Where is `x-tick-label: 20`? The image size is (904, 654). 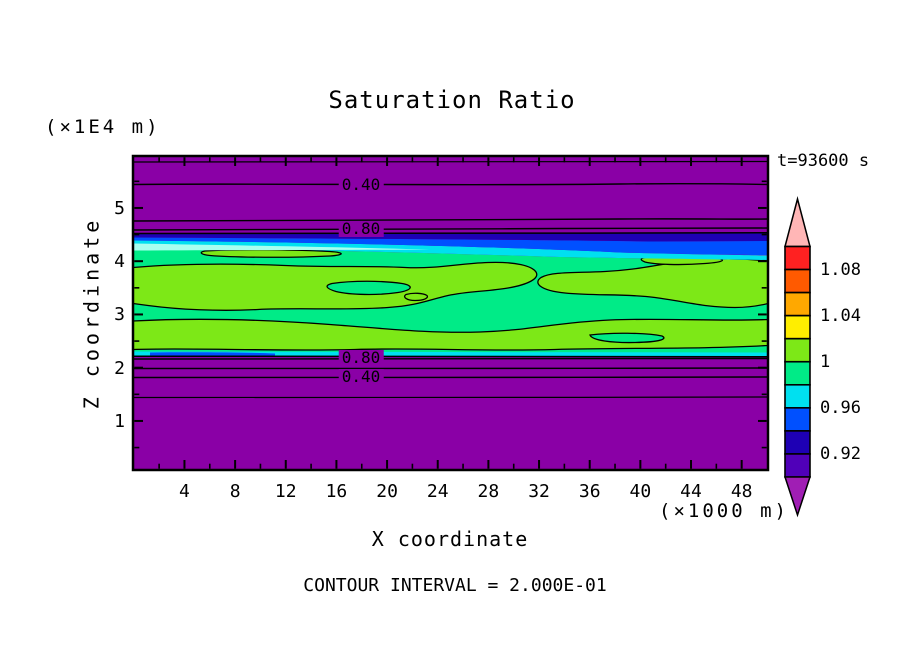
x-tick-label: 20 is located at coordinates (387, 491).